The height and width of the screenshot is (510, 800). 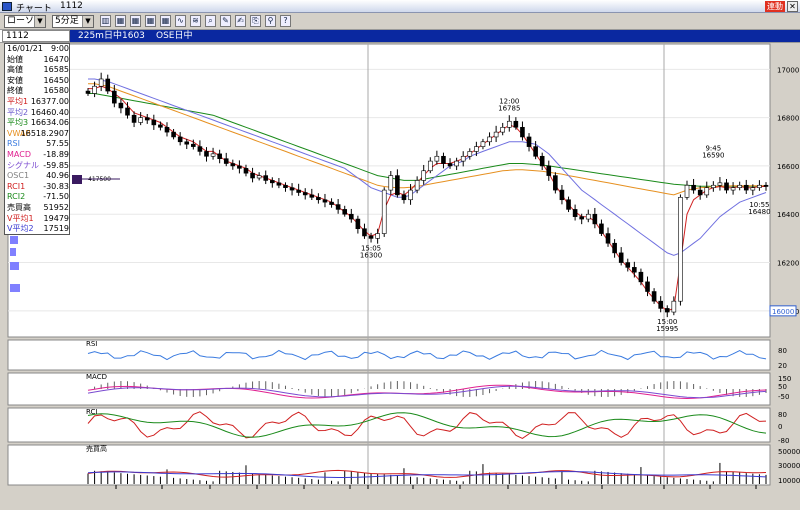 What do you see at coordinates (49, 112) in the screenshot?
I see `data-panel-value: 16460.40` at bounding box center [49, 112].